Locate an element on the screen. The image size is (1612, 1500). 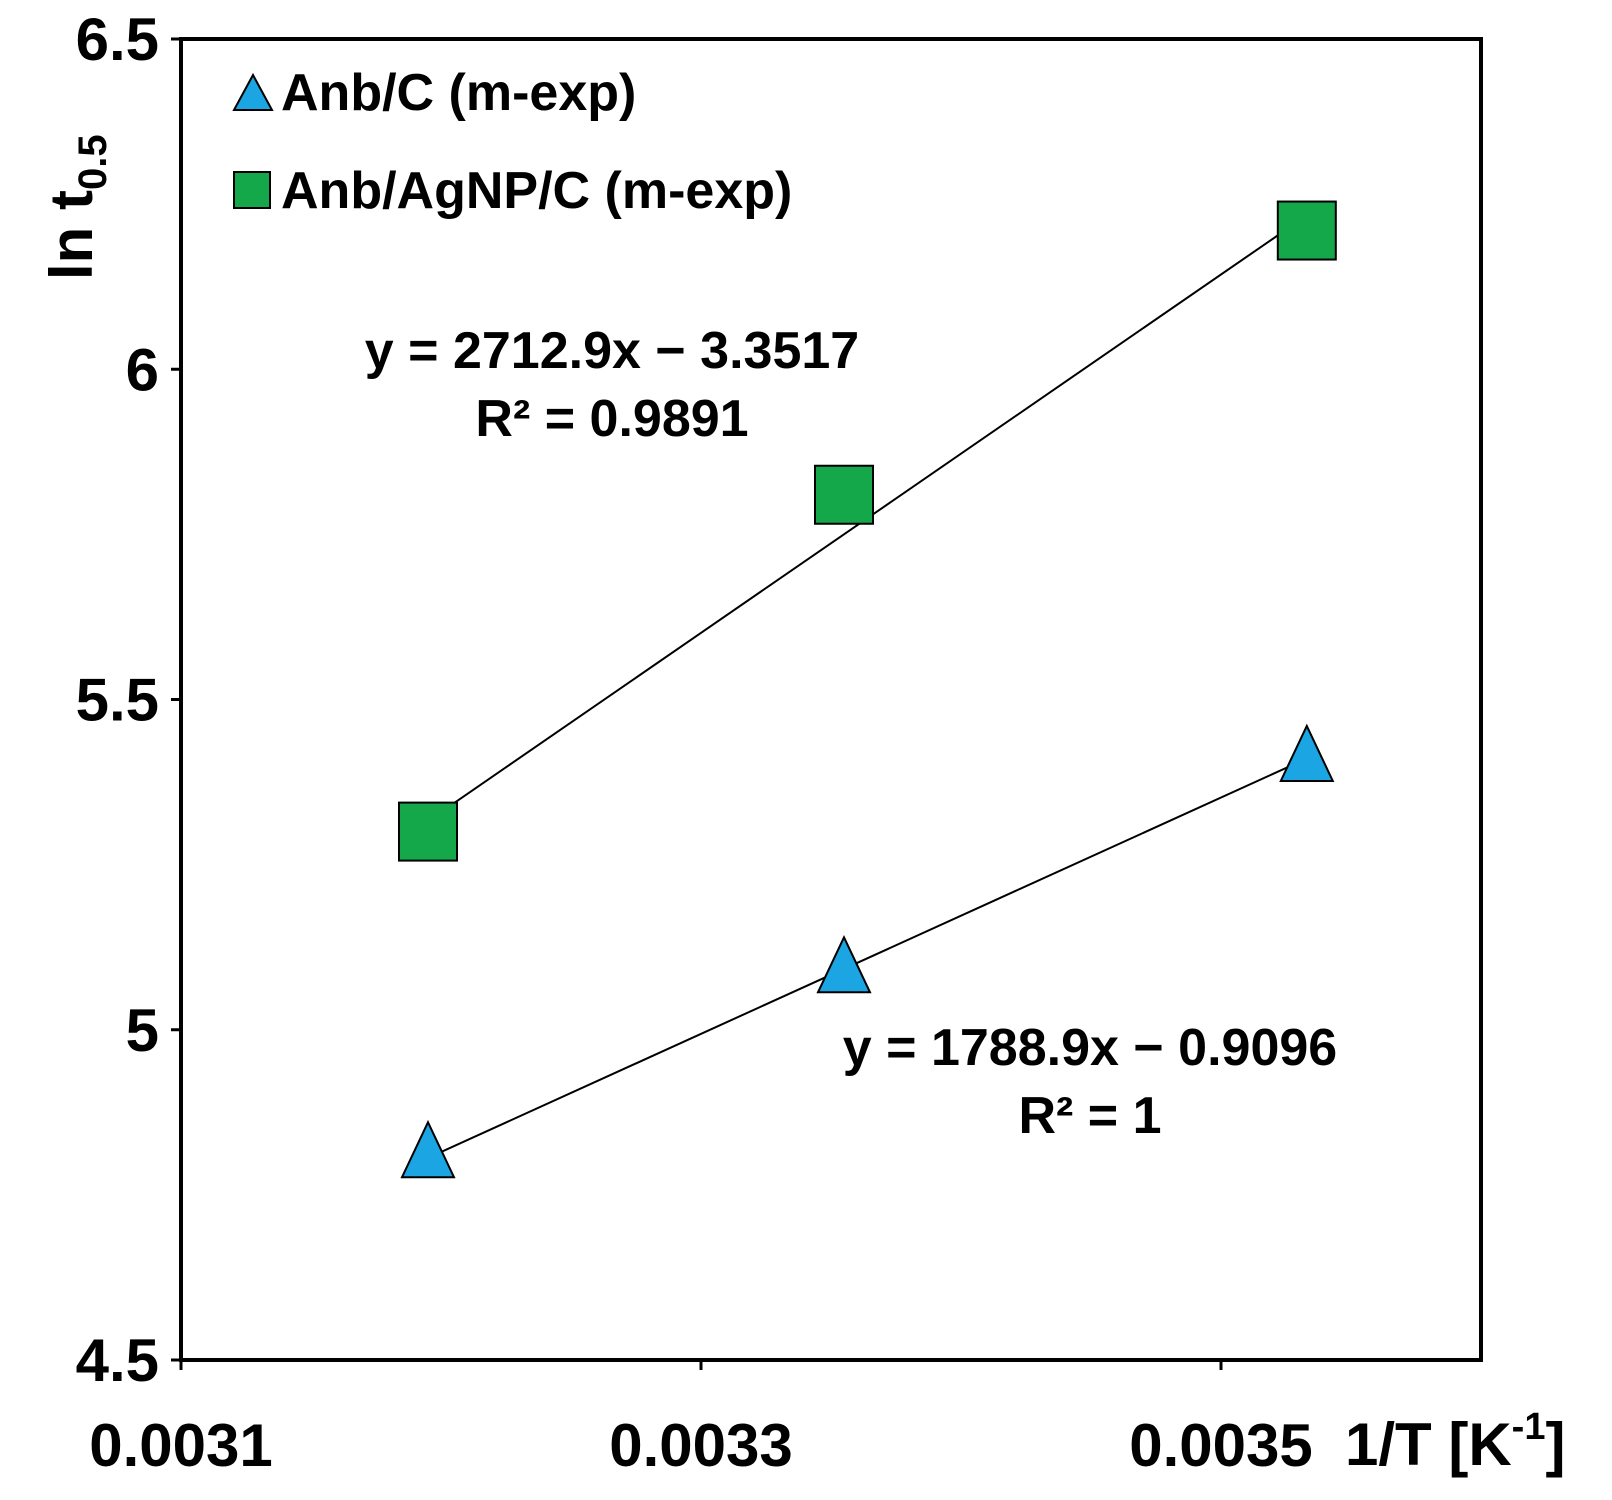
equation-anb-c: y = 1788.9x − 0.9096 is located at coordinates (1090, 1048).